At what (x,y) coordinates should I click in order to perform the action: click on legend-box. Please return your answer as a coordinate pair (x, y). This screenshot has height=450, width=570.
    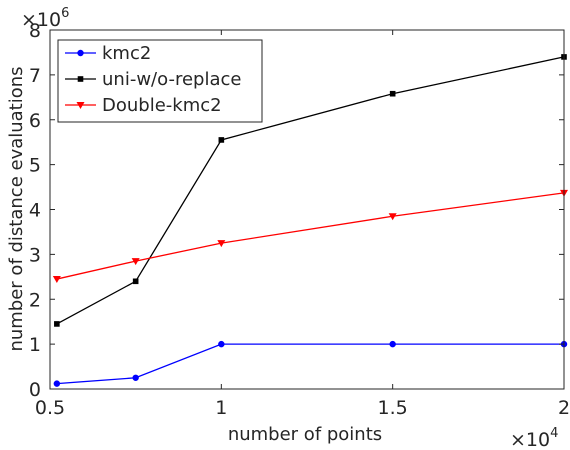
    Looking at the image, I should click on (160, 81).